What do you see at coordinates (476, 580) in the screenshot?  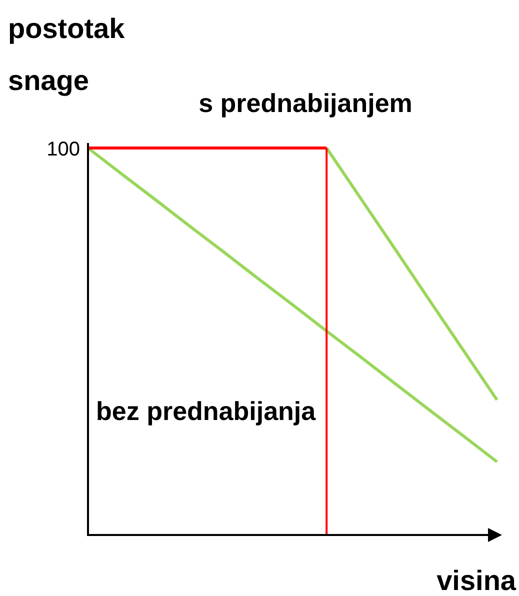 I see `x-axis-title: visina` at bounding box center [476, 580].